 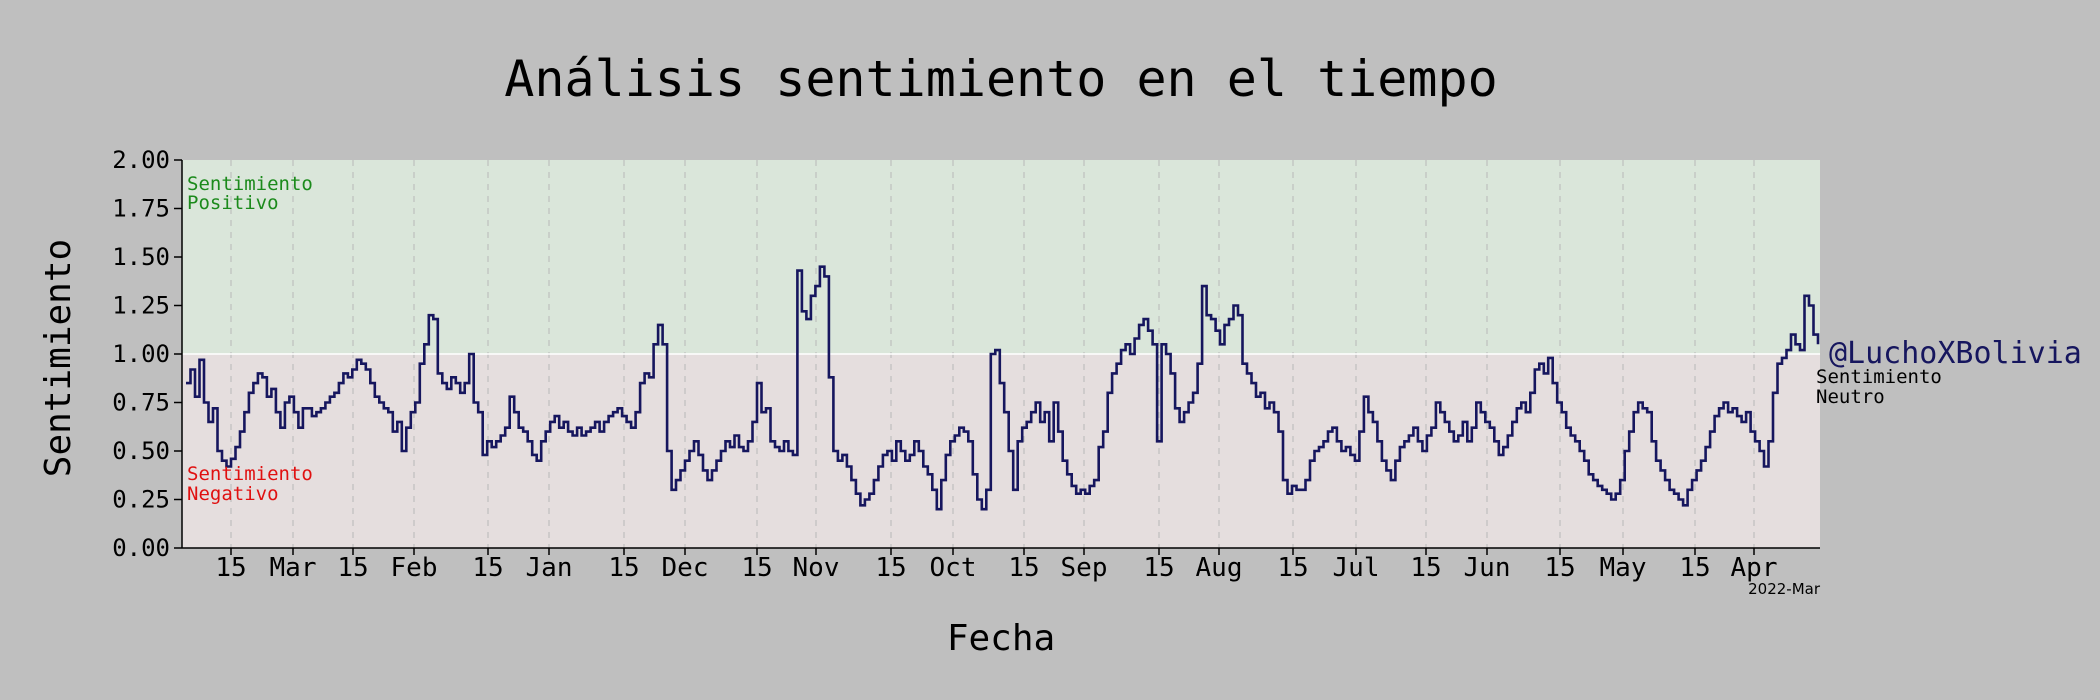 What do you see at coordinates (1879, 377) in the screenshot?
I see `neutral-annotation-line-1: Sentimiento` at bounding box center [1879, 377].